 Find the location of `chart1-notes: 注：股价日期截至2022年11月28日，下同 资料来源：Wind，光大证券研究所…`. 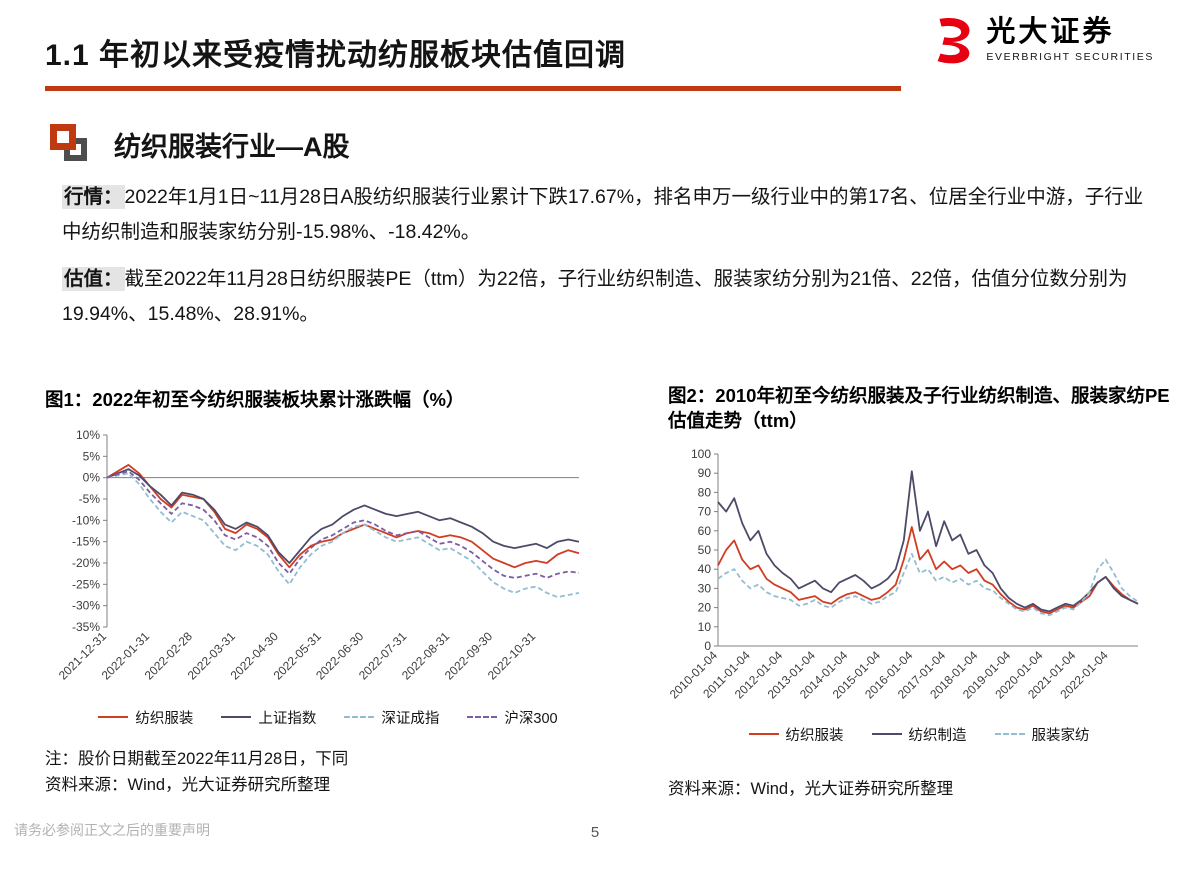

chart1-notes: 注：股价日期截至2022年11月28日，下同 资料来源：Wind，光大证券研究所… is located at coordinates (328, 772).